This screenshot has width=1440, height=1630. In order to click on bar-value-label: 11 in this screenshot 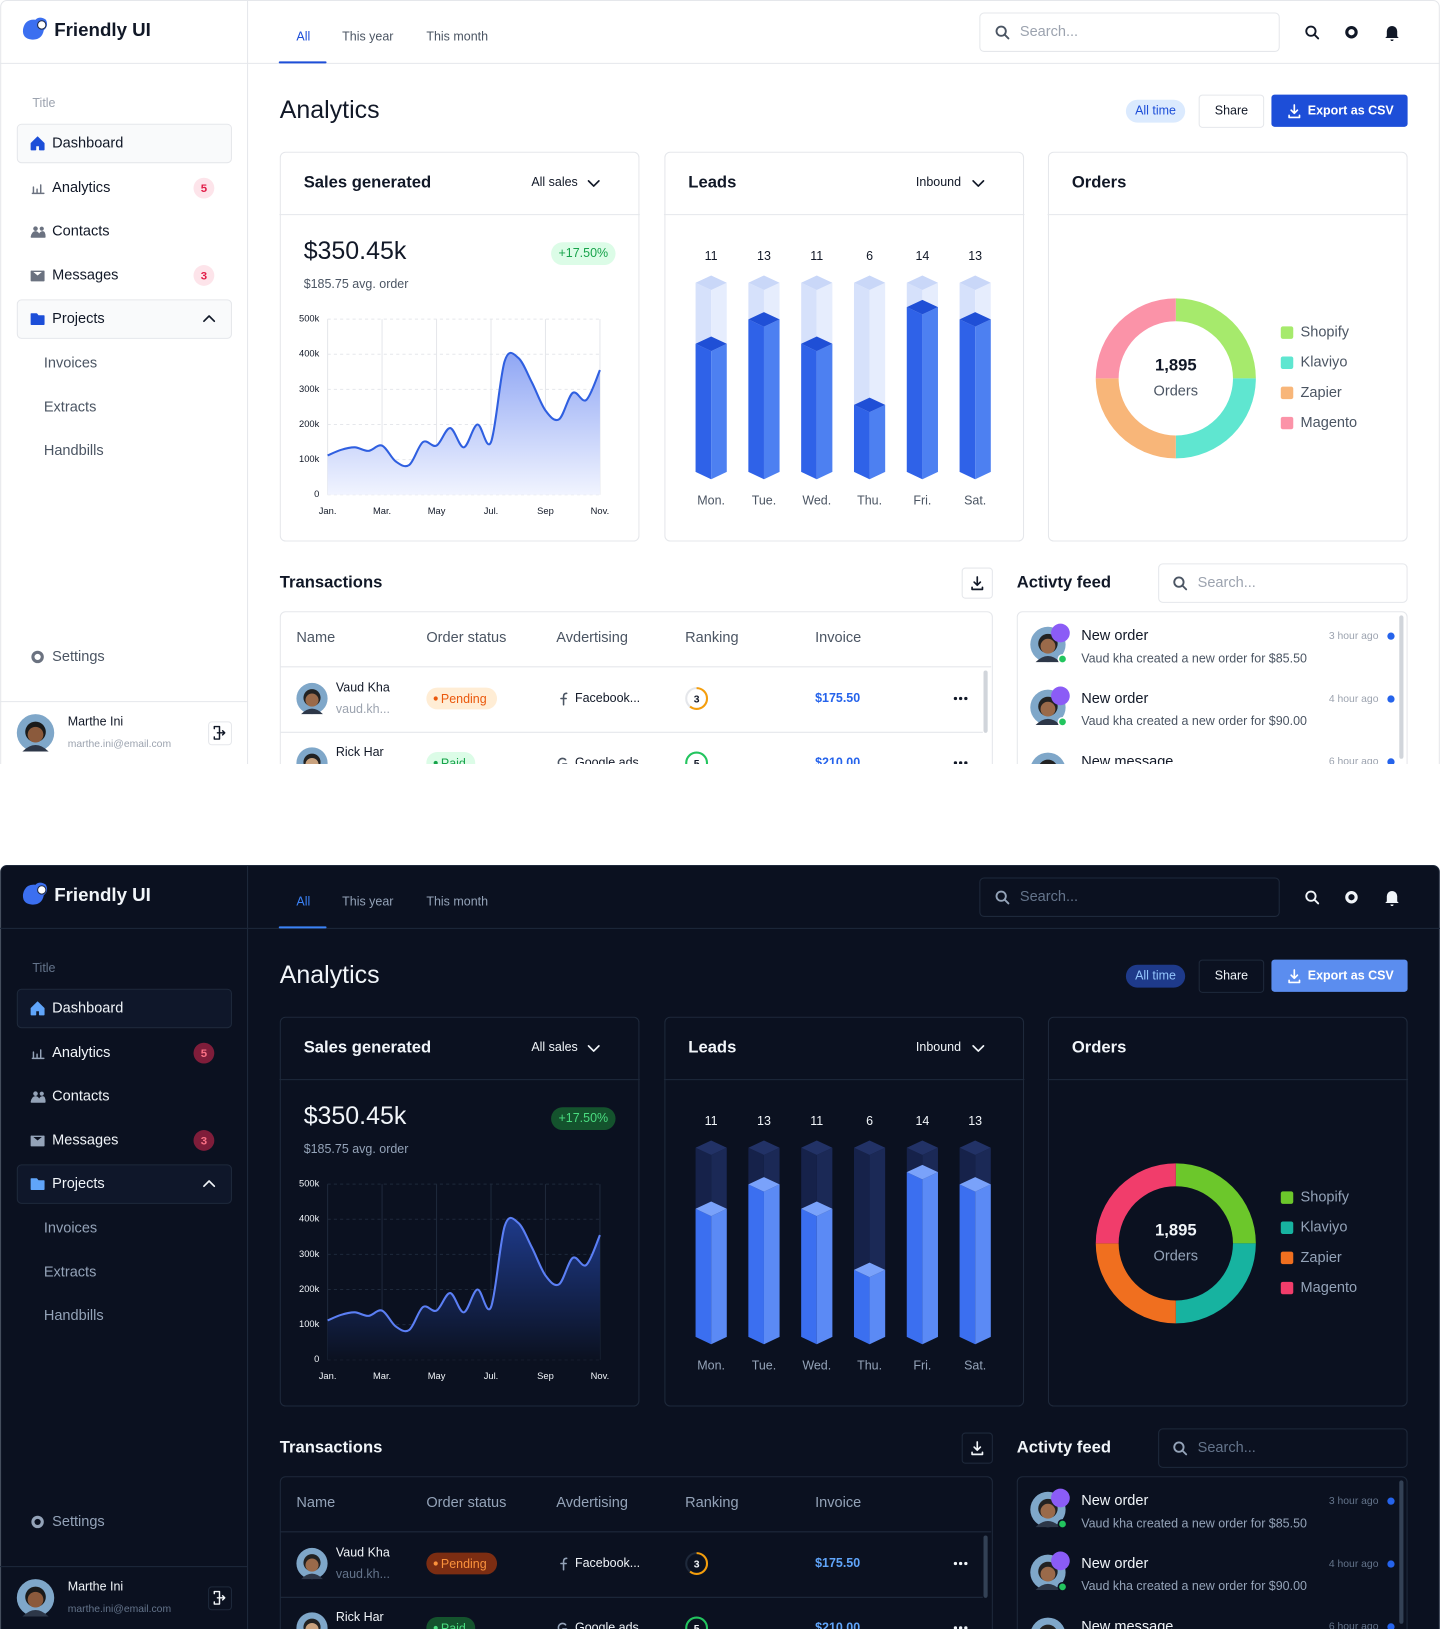, I will do `click(711, 256)`.